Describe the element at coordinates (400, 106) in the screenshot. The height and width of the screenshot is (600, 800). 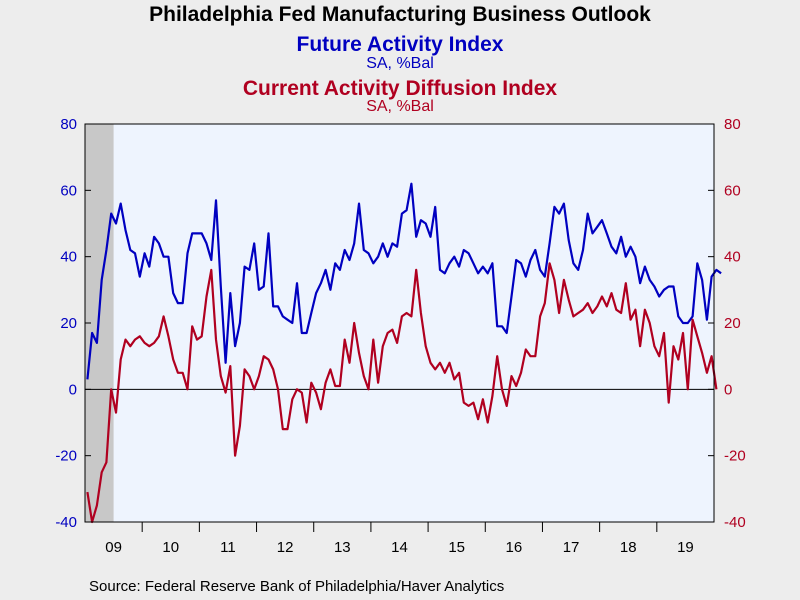
I see `series2-units: SA, %Bal` at that location.